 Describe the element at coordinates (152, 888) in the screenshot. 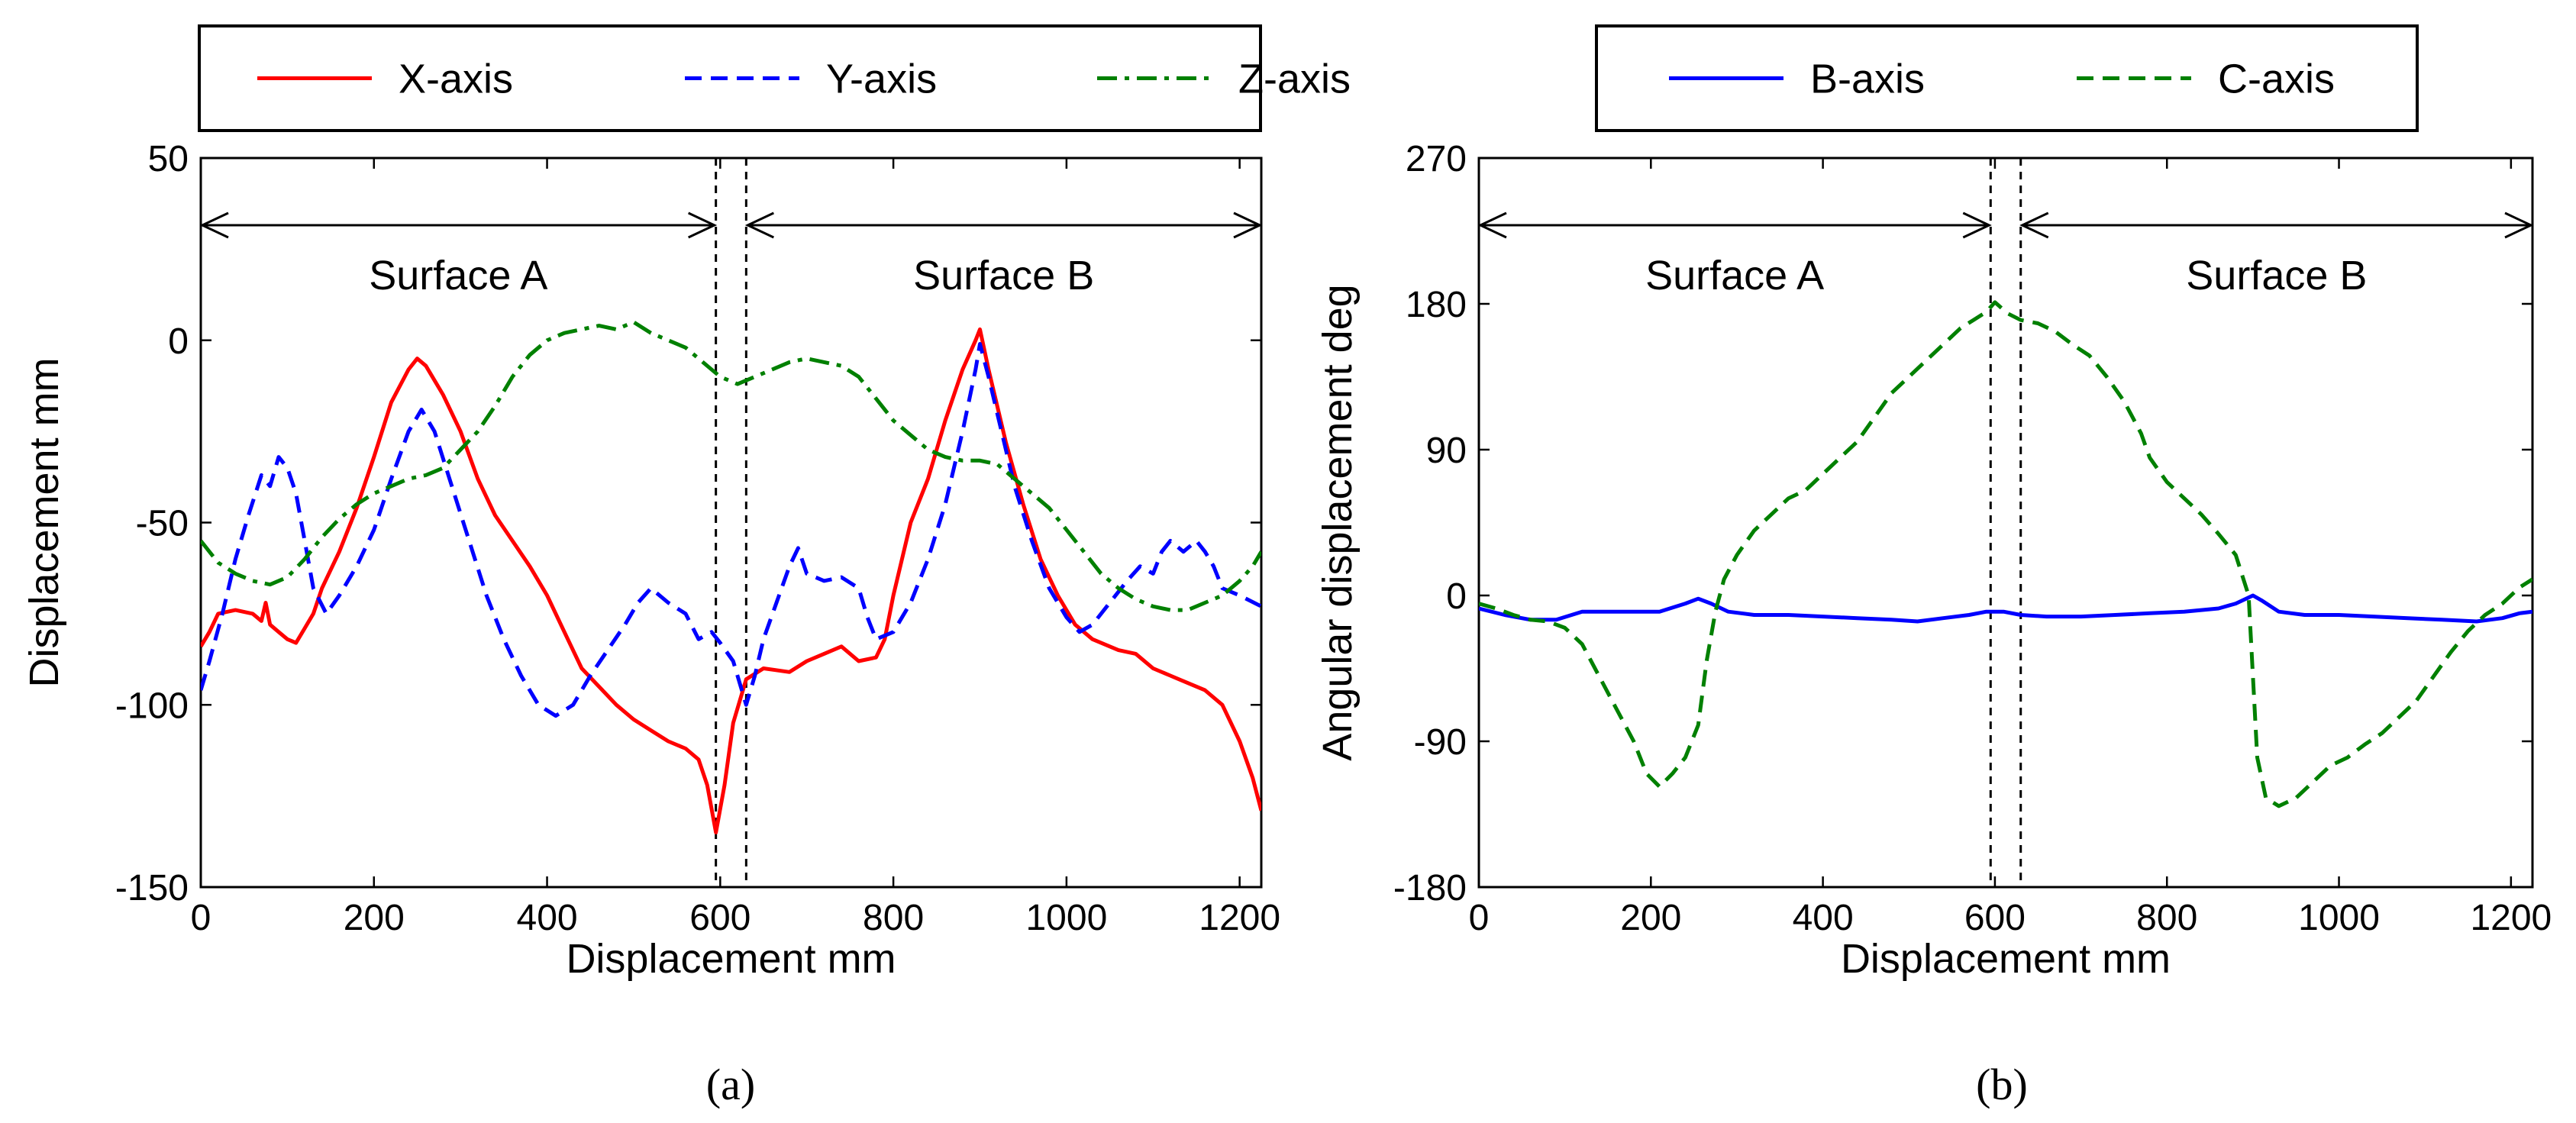

I see `y-tick-label: -150` at that location.